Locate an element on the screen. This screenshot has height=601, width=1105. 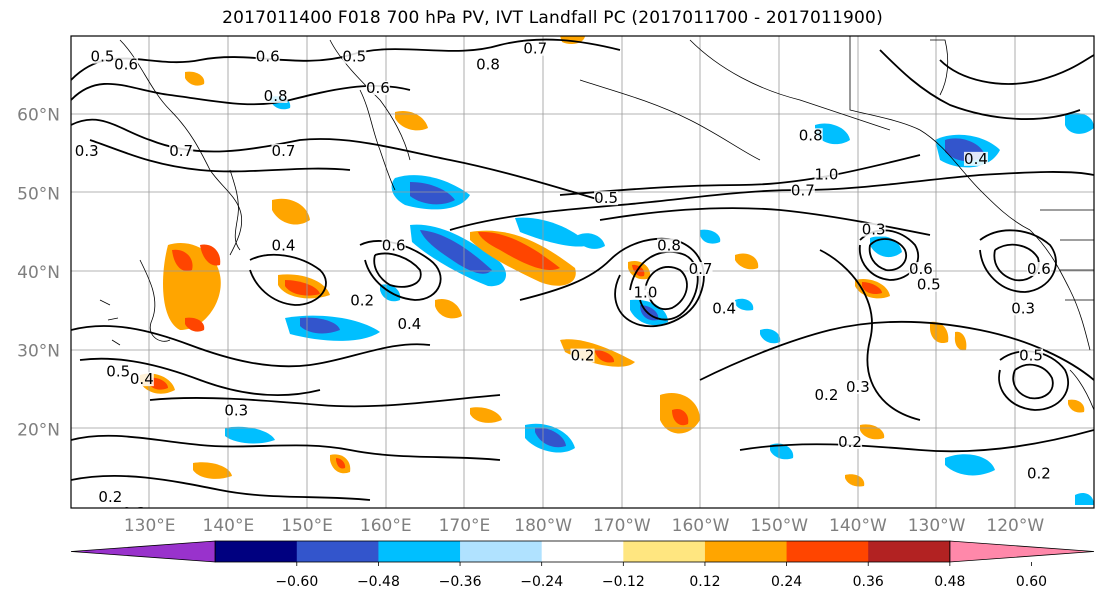
lon-label: 160°W is located at coordinates (701, 526).